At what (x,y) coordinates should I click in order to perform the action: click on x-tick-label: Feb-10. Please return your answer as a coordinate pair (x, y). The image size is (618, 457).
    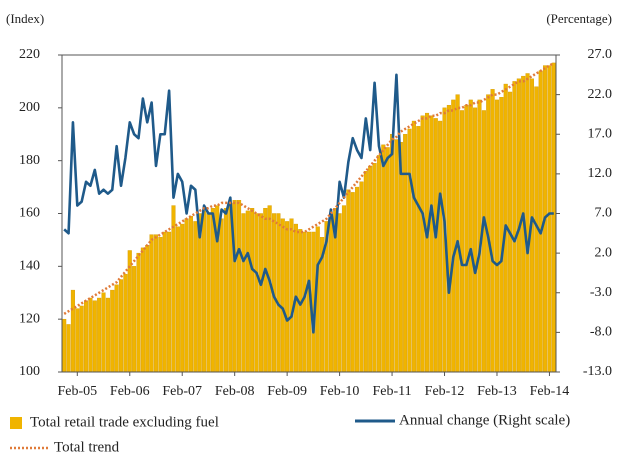
    Looking at the image, I should click on (340, 391).